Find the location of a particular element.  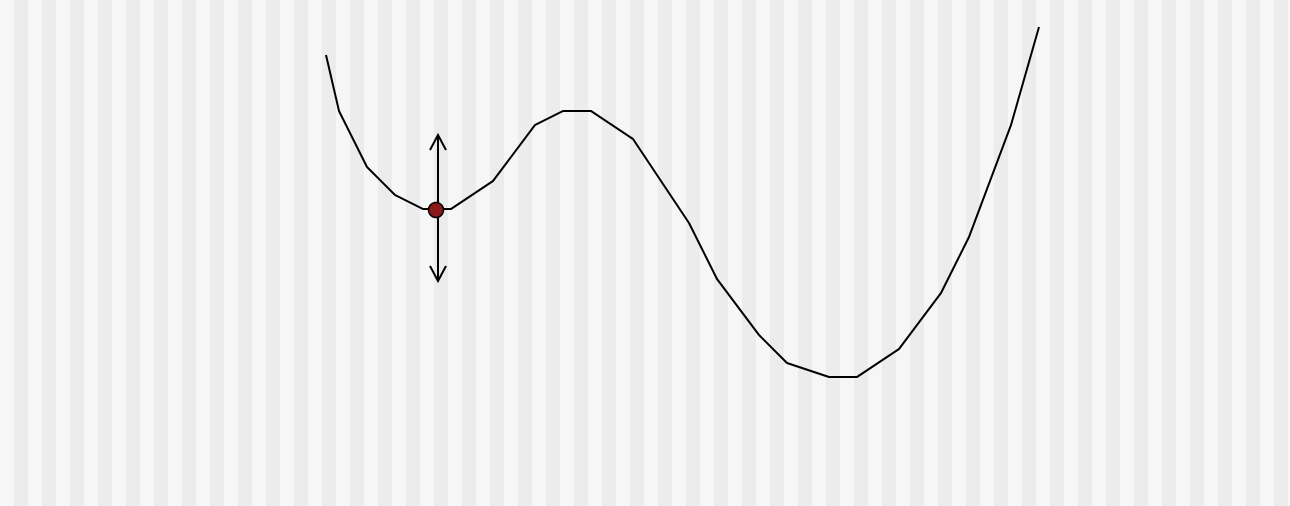

ball-particle is located at coordinates (436, 210).